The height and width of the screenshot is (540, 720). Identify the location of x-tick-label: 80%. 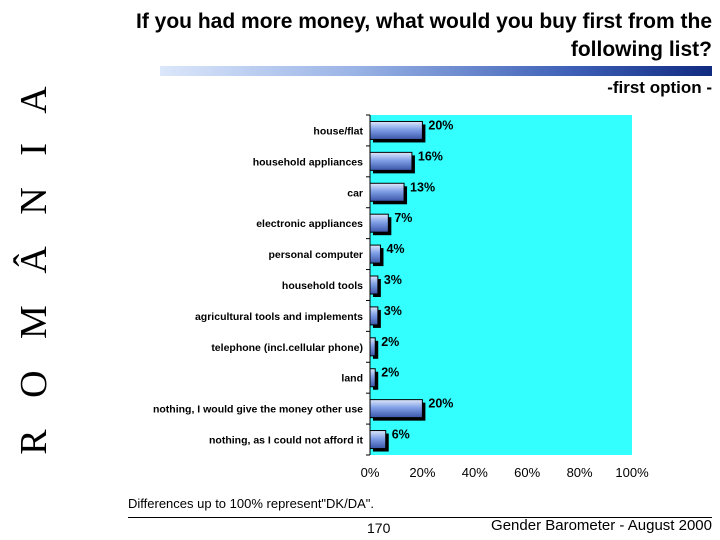
(580, 472).